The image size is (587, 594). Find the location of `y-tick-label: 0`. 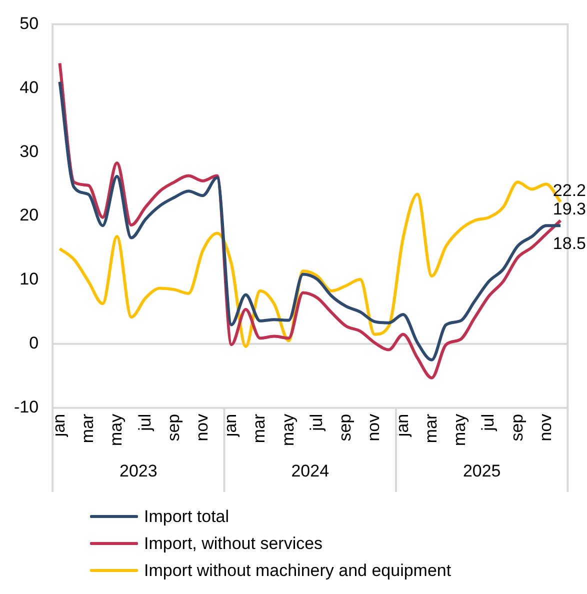

y-tick-label: 0 is located at coordinates (34, 343).